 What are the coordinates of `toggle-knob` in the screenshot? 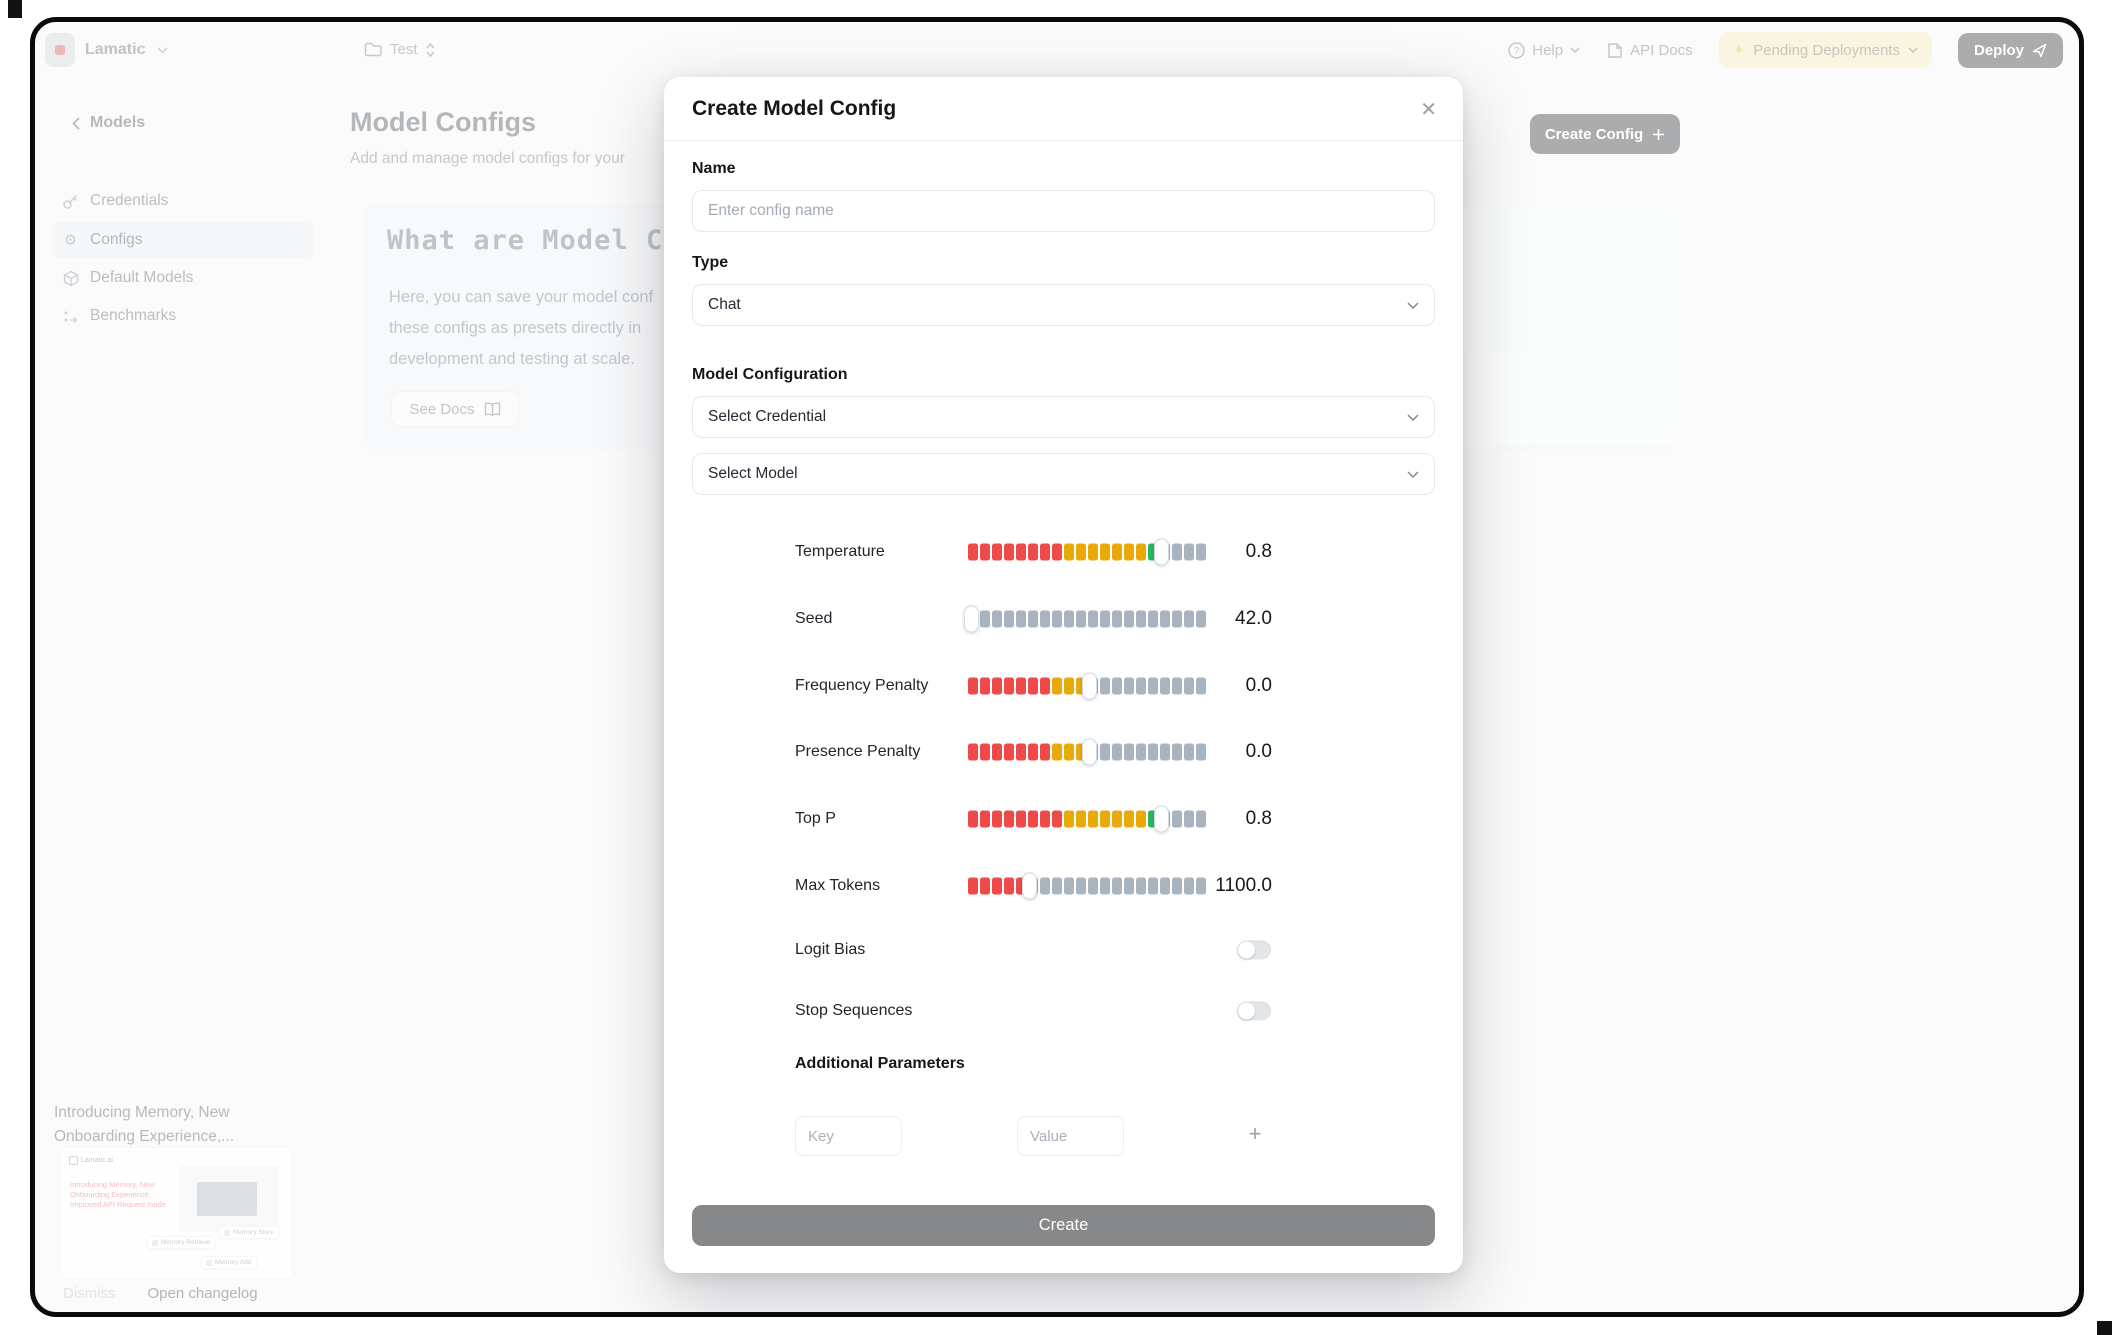 It's located at (1246, 950).